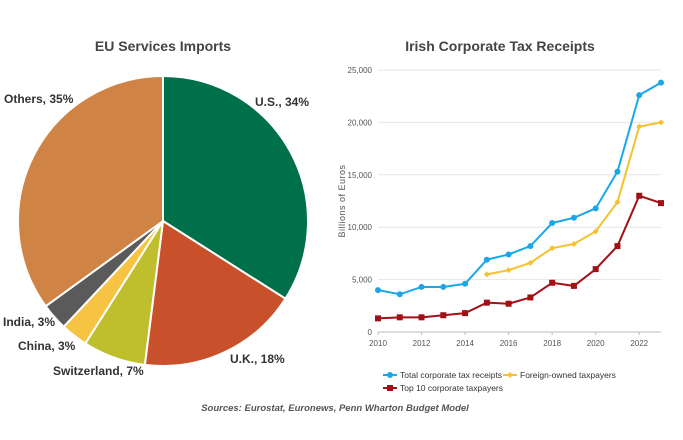  Describe the element at coordinates (282, 102) in the screenshot. I see `slice-label-us: U.S., 34%` at that location.